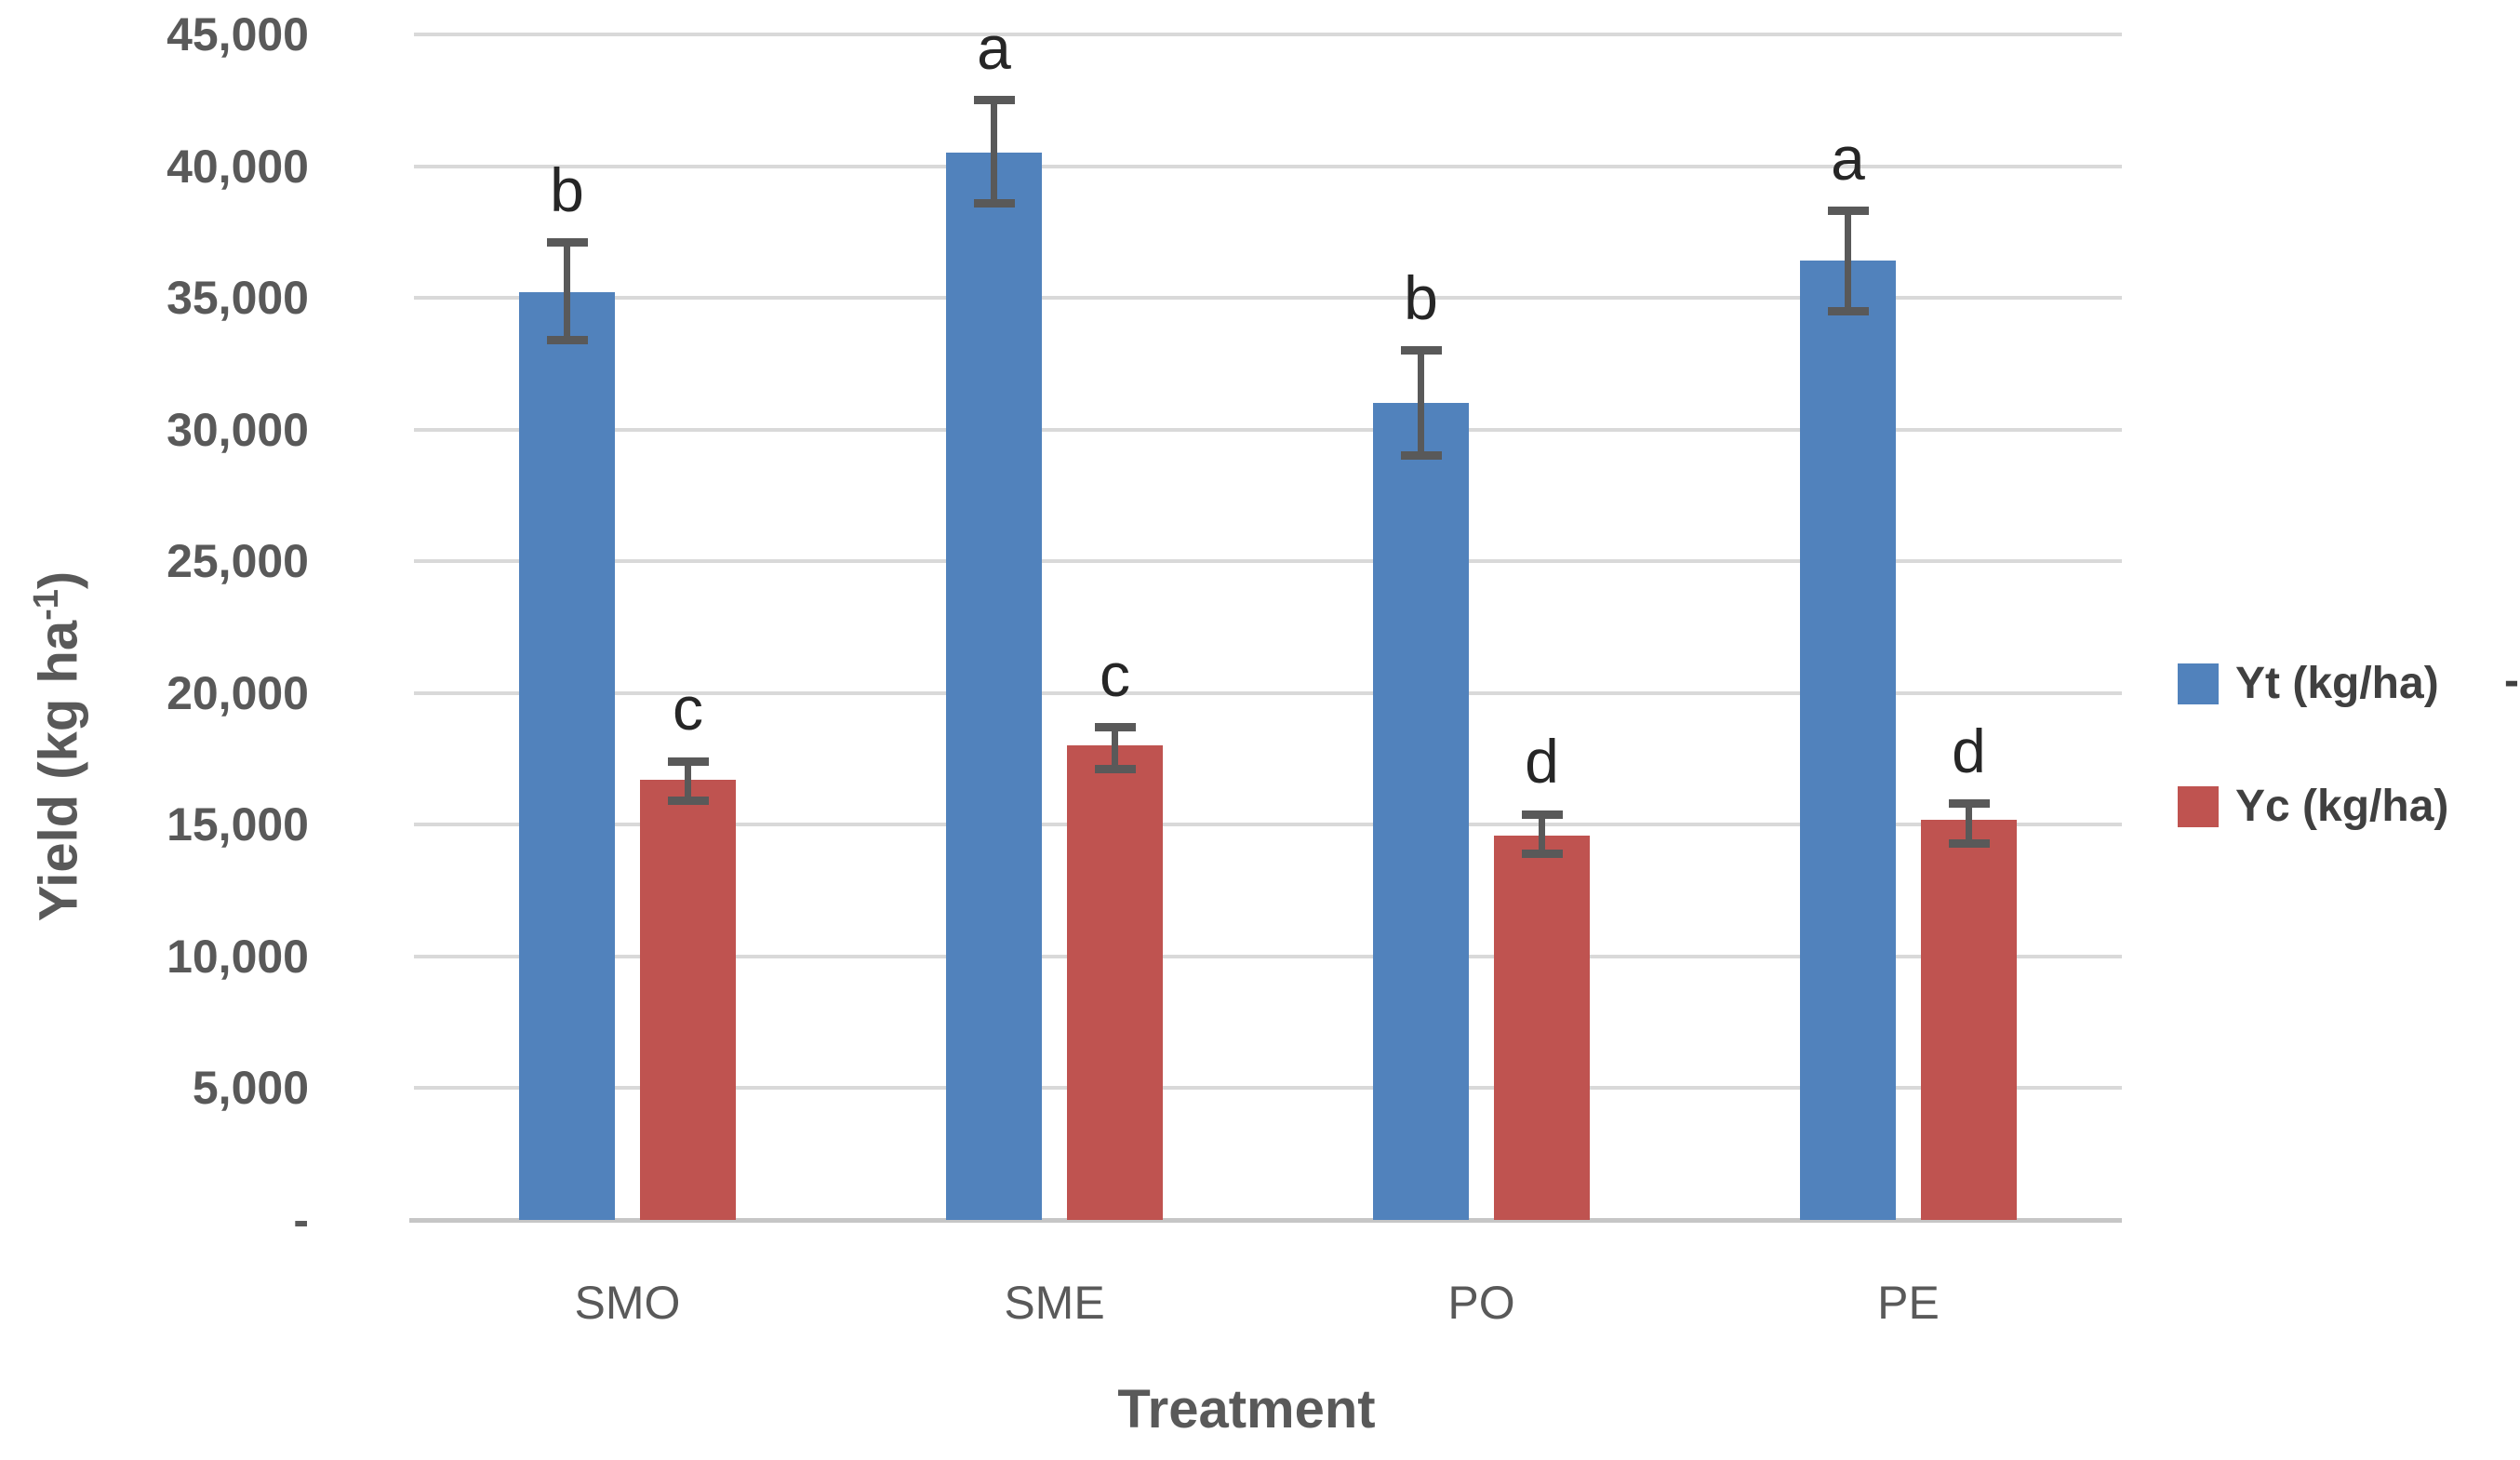 The image size is (2520, 1460). What do you see at coordinates (1848, 740) in the screenshot?
I see `bar-Yt-PE` at bounding box center [1848, 740].